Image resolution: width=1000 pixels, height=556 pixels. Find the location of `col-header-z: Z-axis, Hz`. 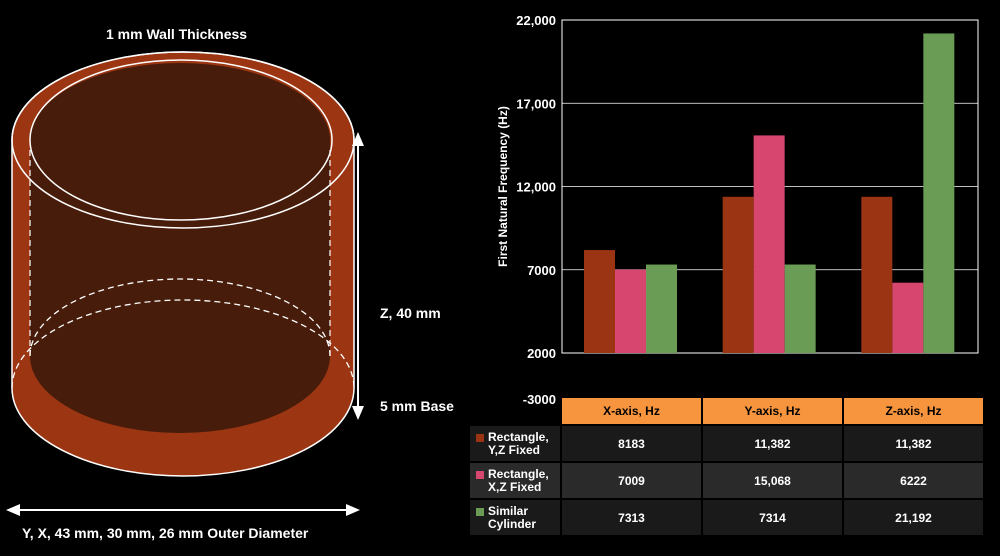

col-header-z: Z-axis, Hz is located at coordinates (912, 411).